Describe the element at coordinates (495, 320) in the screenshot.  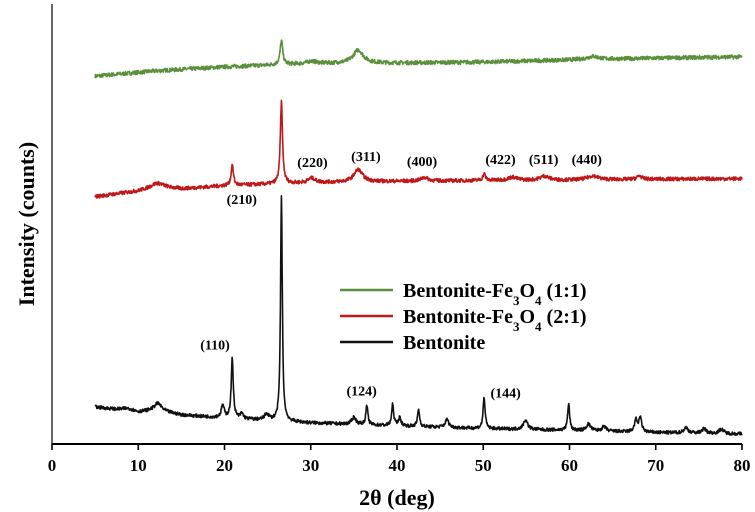
I see `legend-label-1: Bentonite-Fe3O4 (2:1)` at that location.